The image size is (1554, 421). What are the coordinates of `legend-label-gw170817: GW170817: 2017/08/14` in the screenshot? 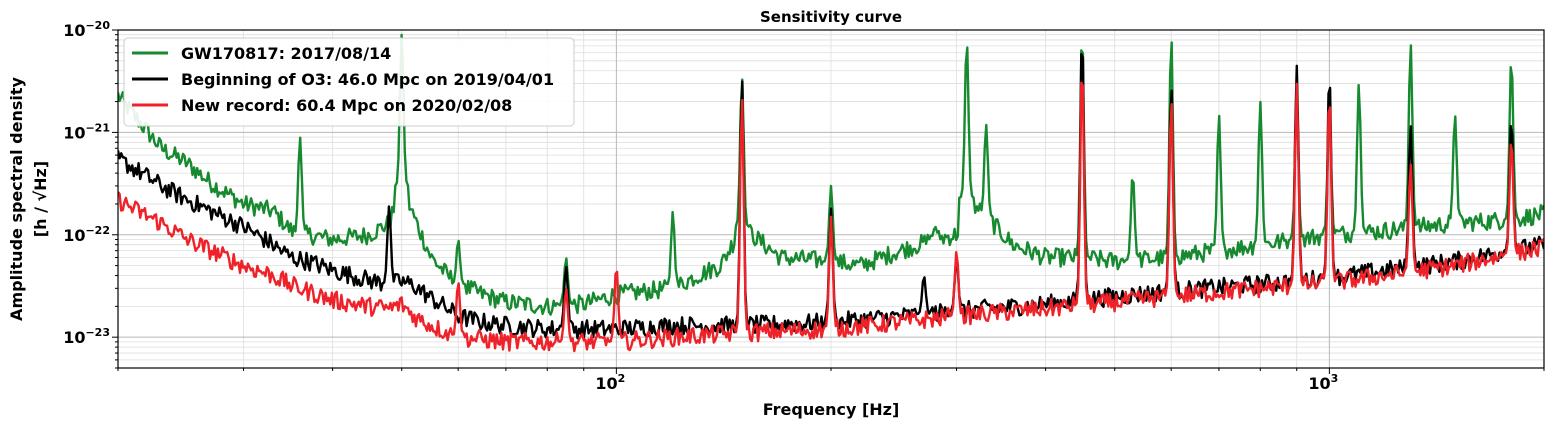 It's located at (286, 53).